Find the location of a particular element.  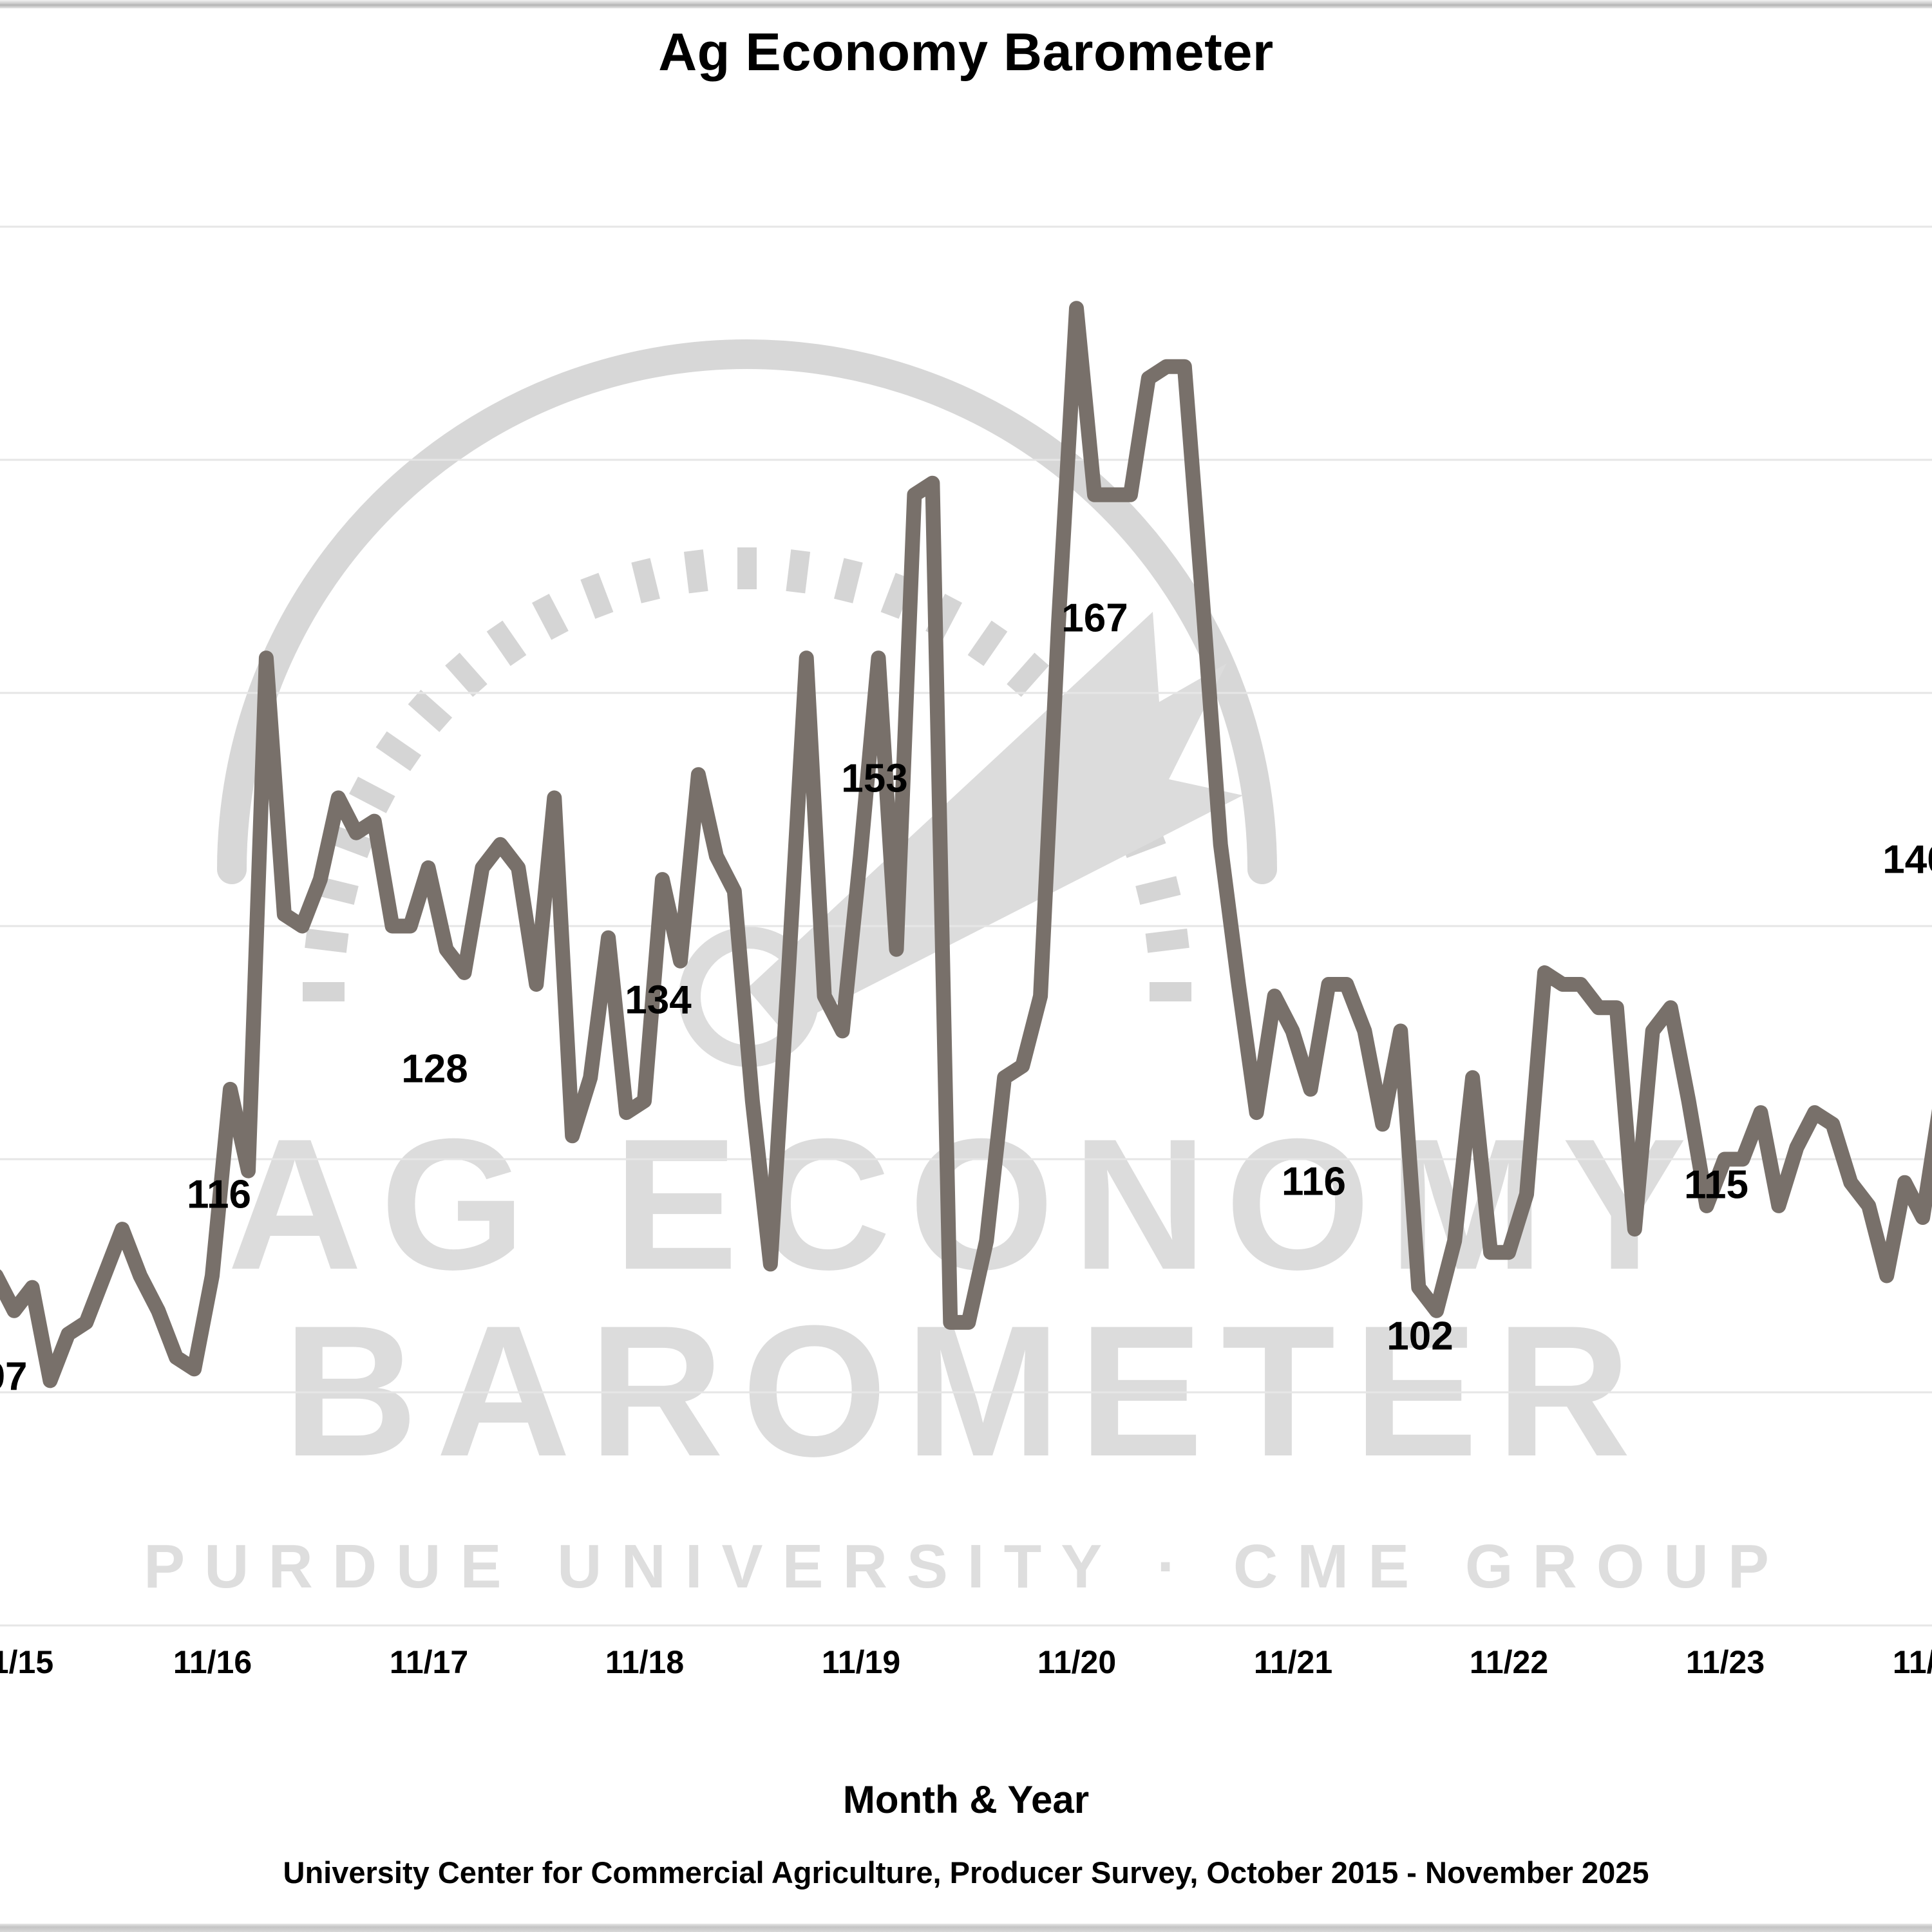

data-label-7: 102 is located at coordinates (1420, 1337).